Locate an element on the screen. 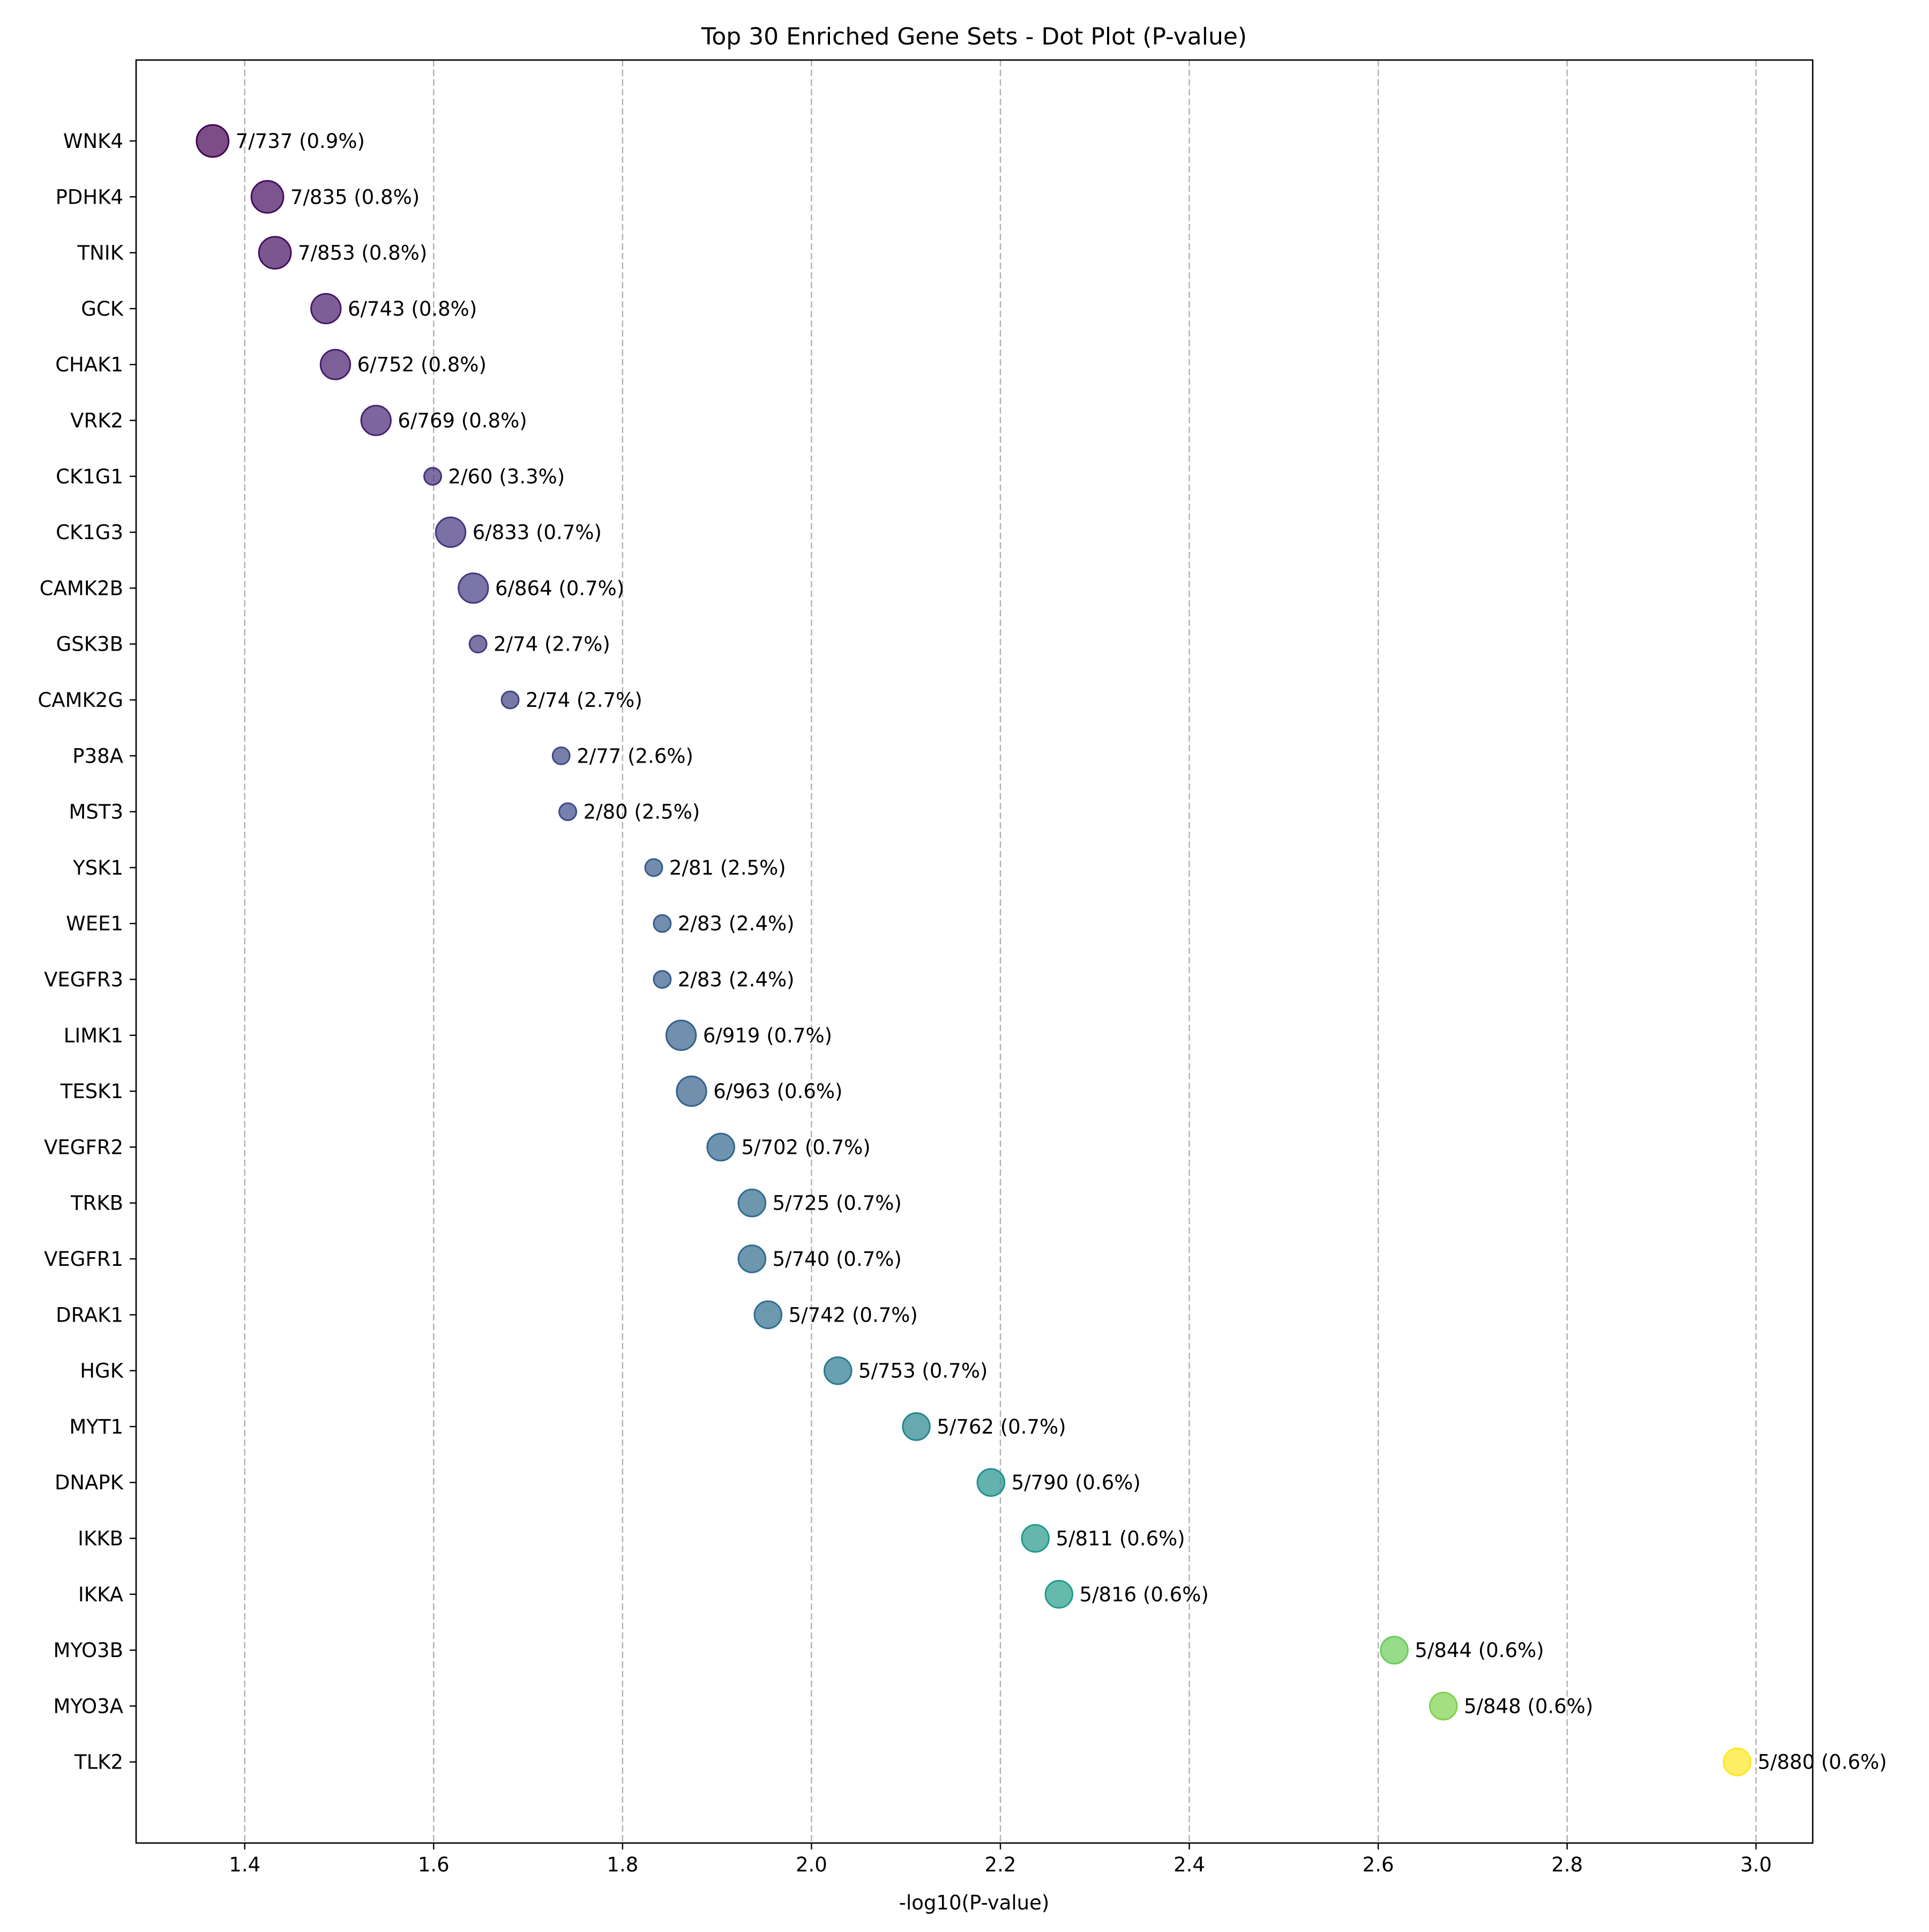  data-point-mst3 is located at coordinates (568, 812).